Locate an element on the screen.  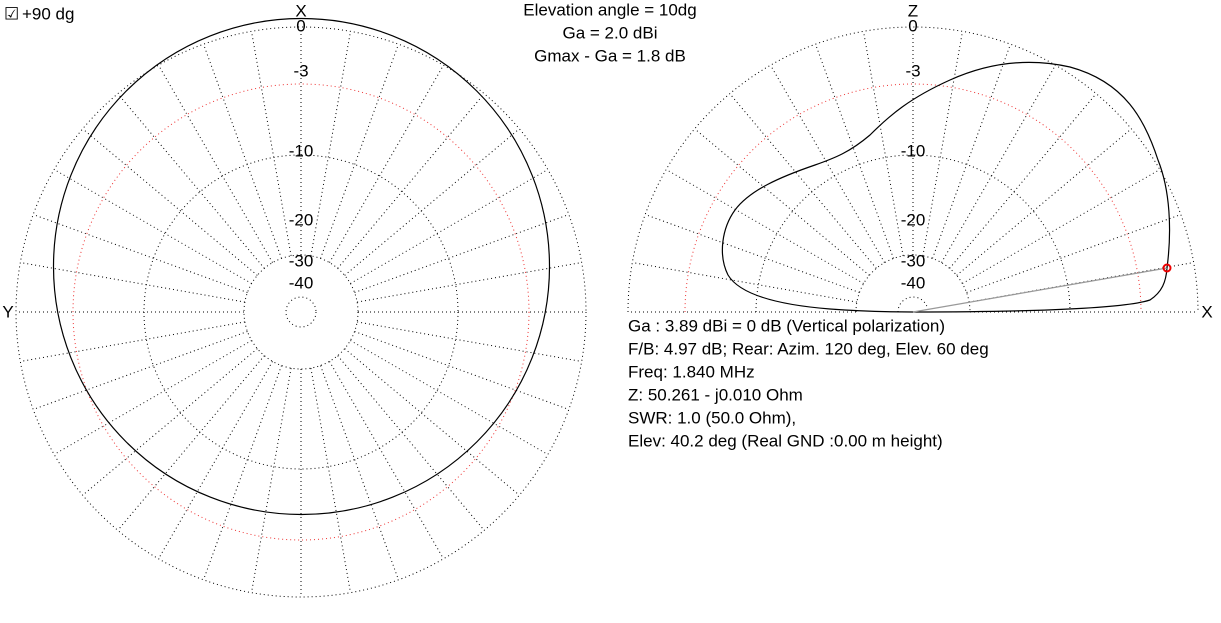
header-line: Gmax - Ga = 1.8 dB is located at coordinates (610, 55).